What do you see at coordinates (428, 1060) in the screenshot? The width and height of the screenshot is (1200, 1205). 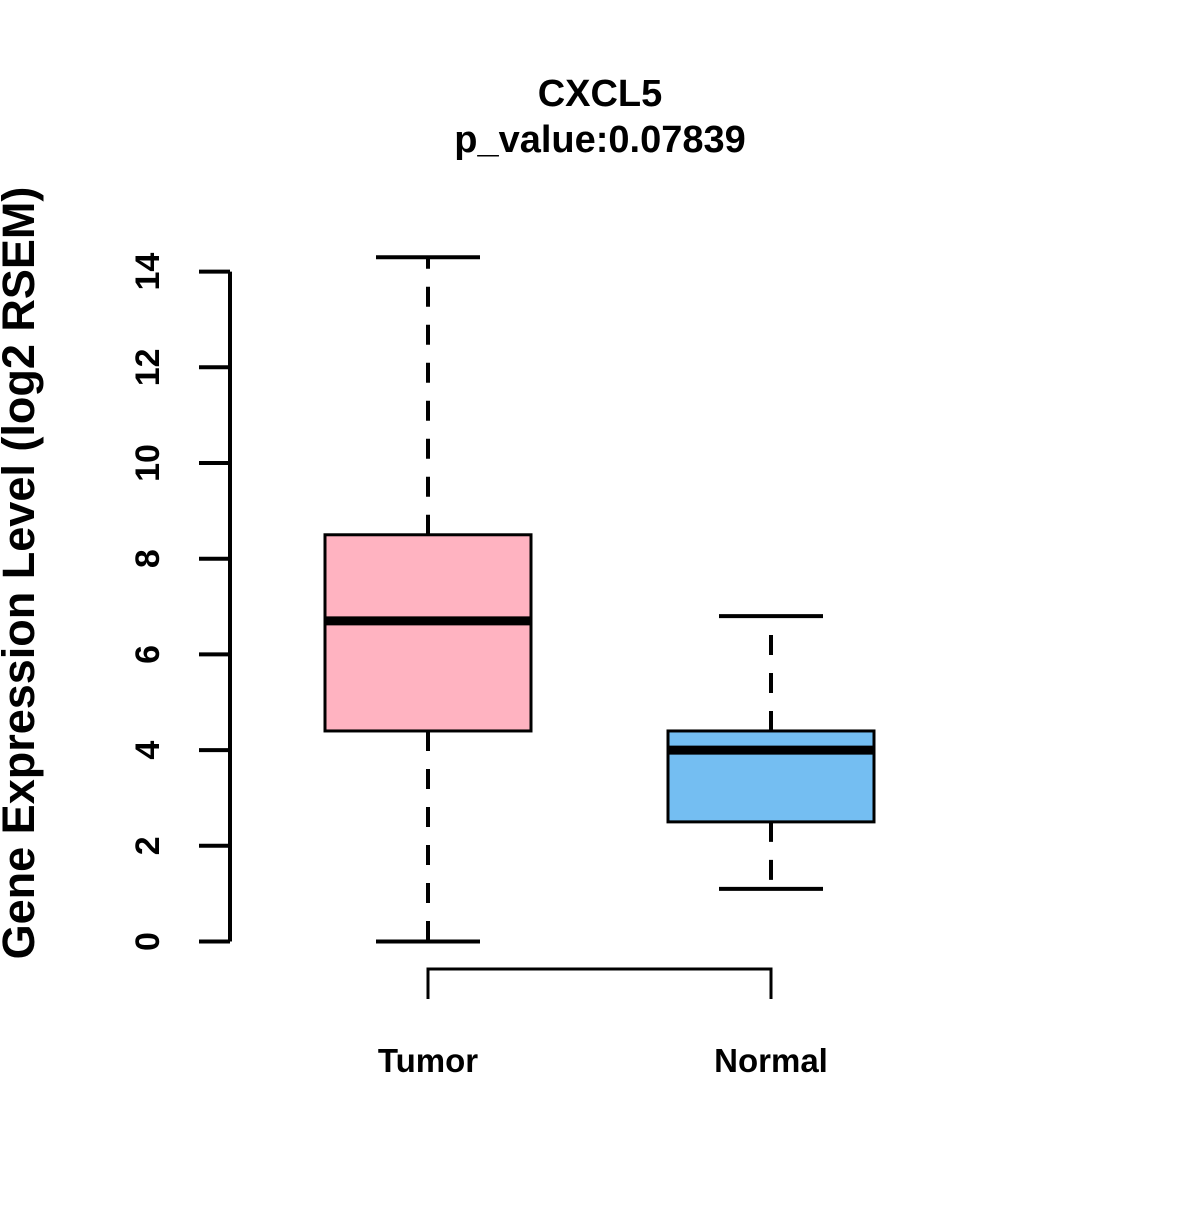 I see `category-label-tumor: Tumor` at bounding box center [428, 1060].